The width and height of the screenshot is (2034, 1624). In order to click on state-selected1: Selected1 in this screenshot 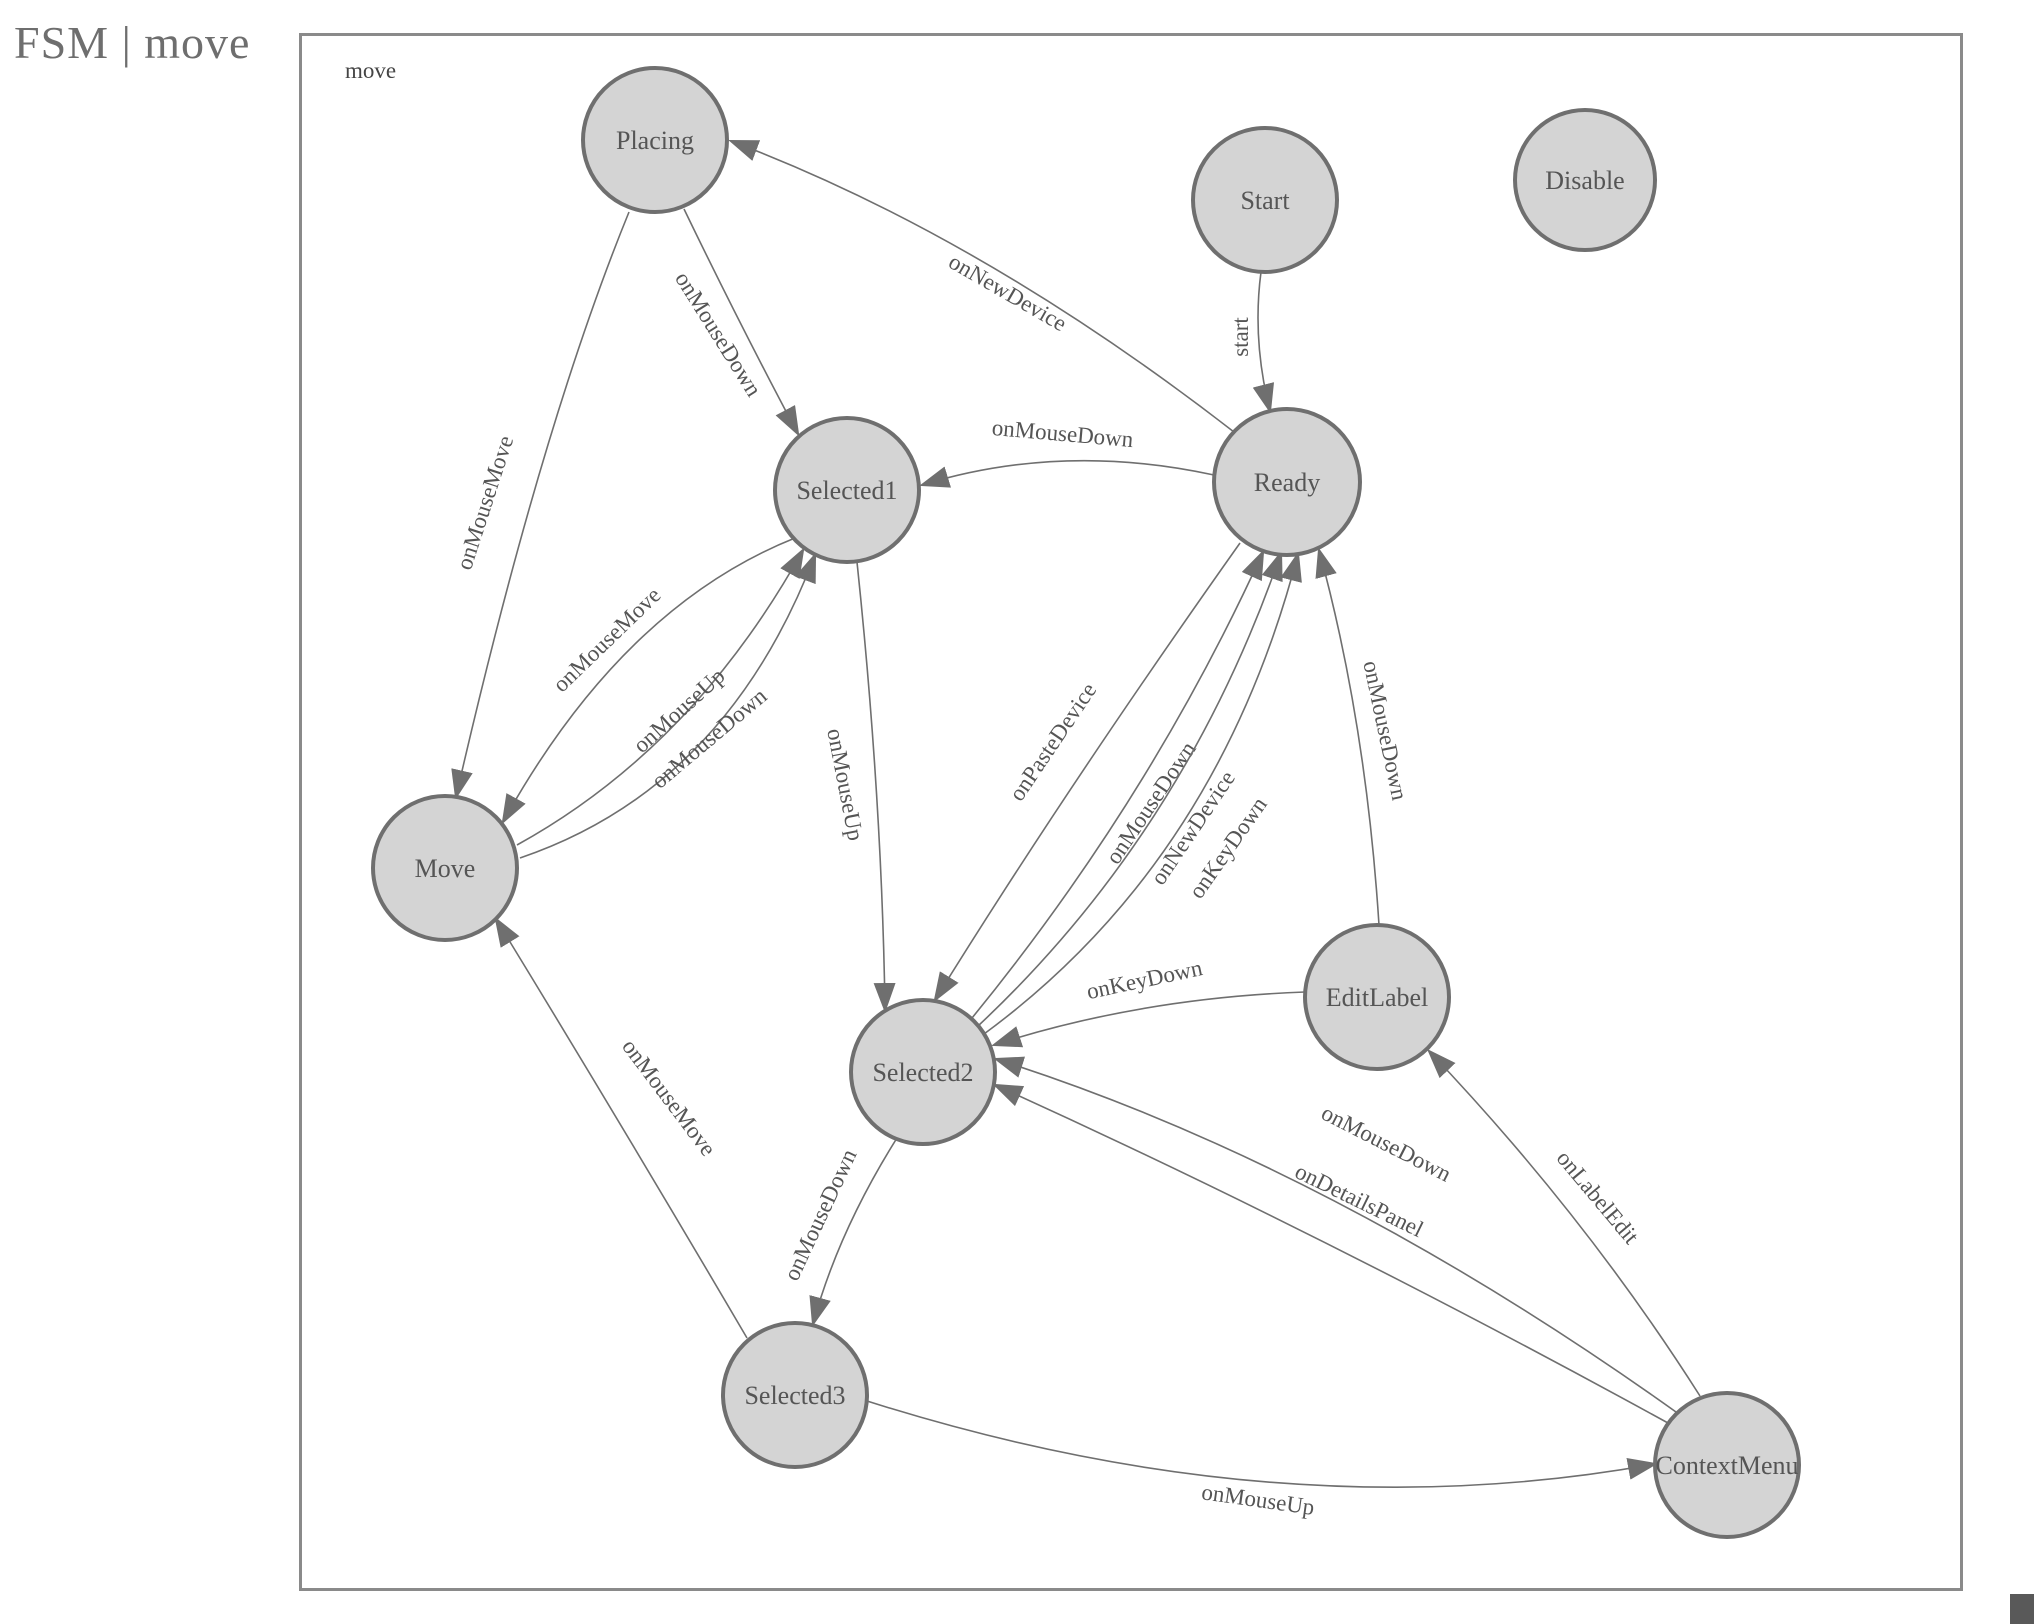, I will do `click(847, 490)`.